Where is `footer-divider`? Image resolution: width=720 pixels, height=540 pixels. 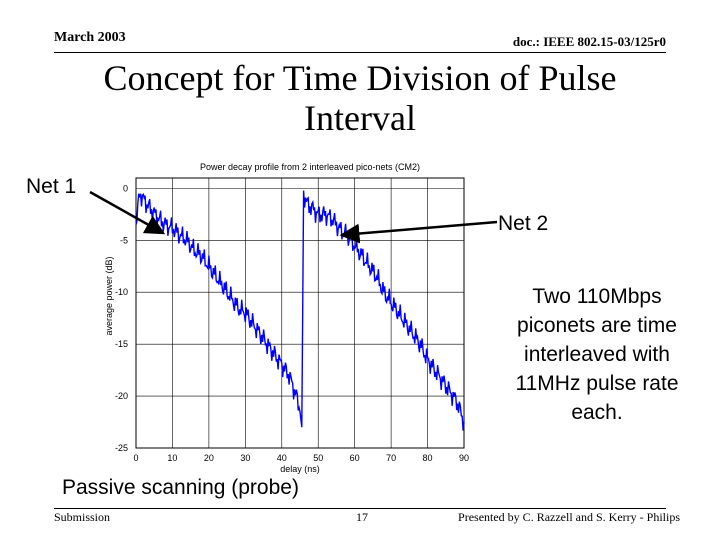
footer-divider is located at coordinates (360, 508).